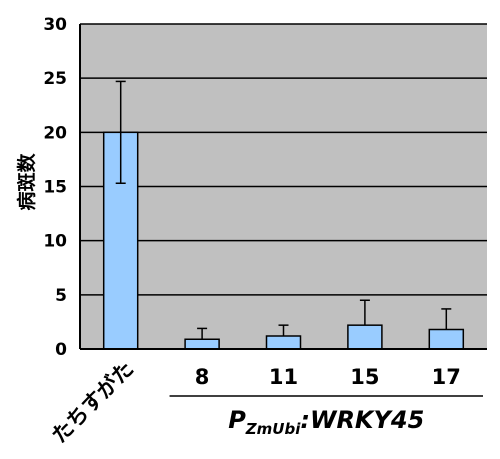  Describe the element at coordinates (55, 242) in the screenshot. I see `y-tick-label: 10` at that location.